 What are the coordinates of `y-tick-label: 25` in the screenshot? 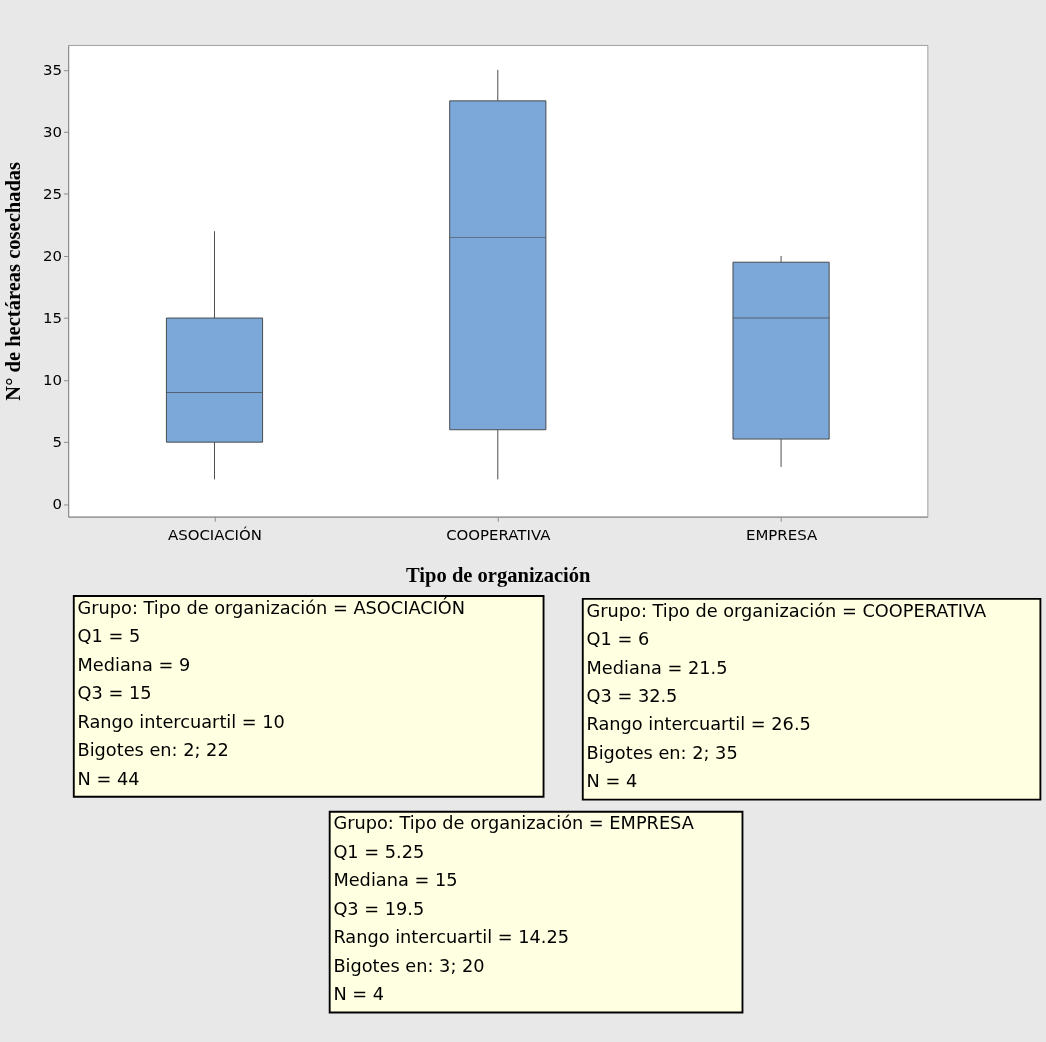 It's located at (53, 194).